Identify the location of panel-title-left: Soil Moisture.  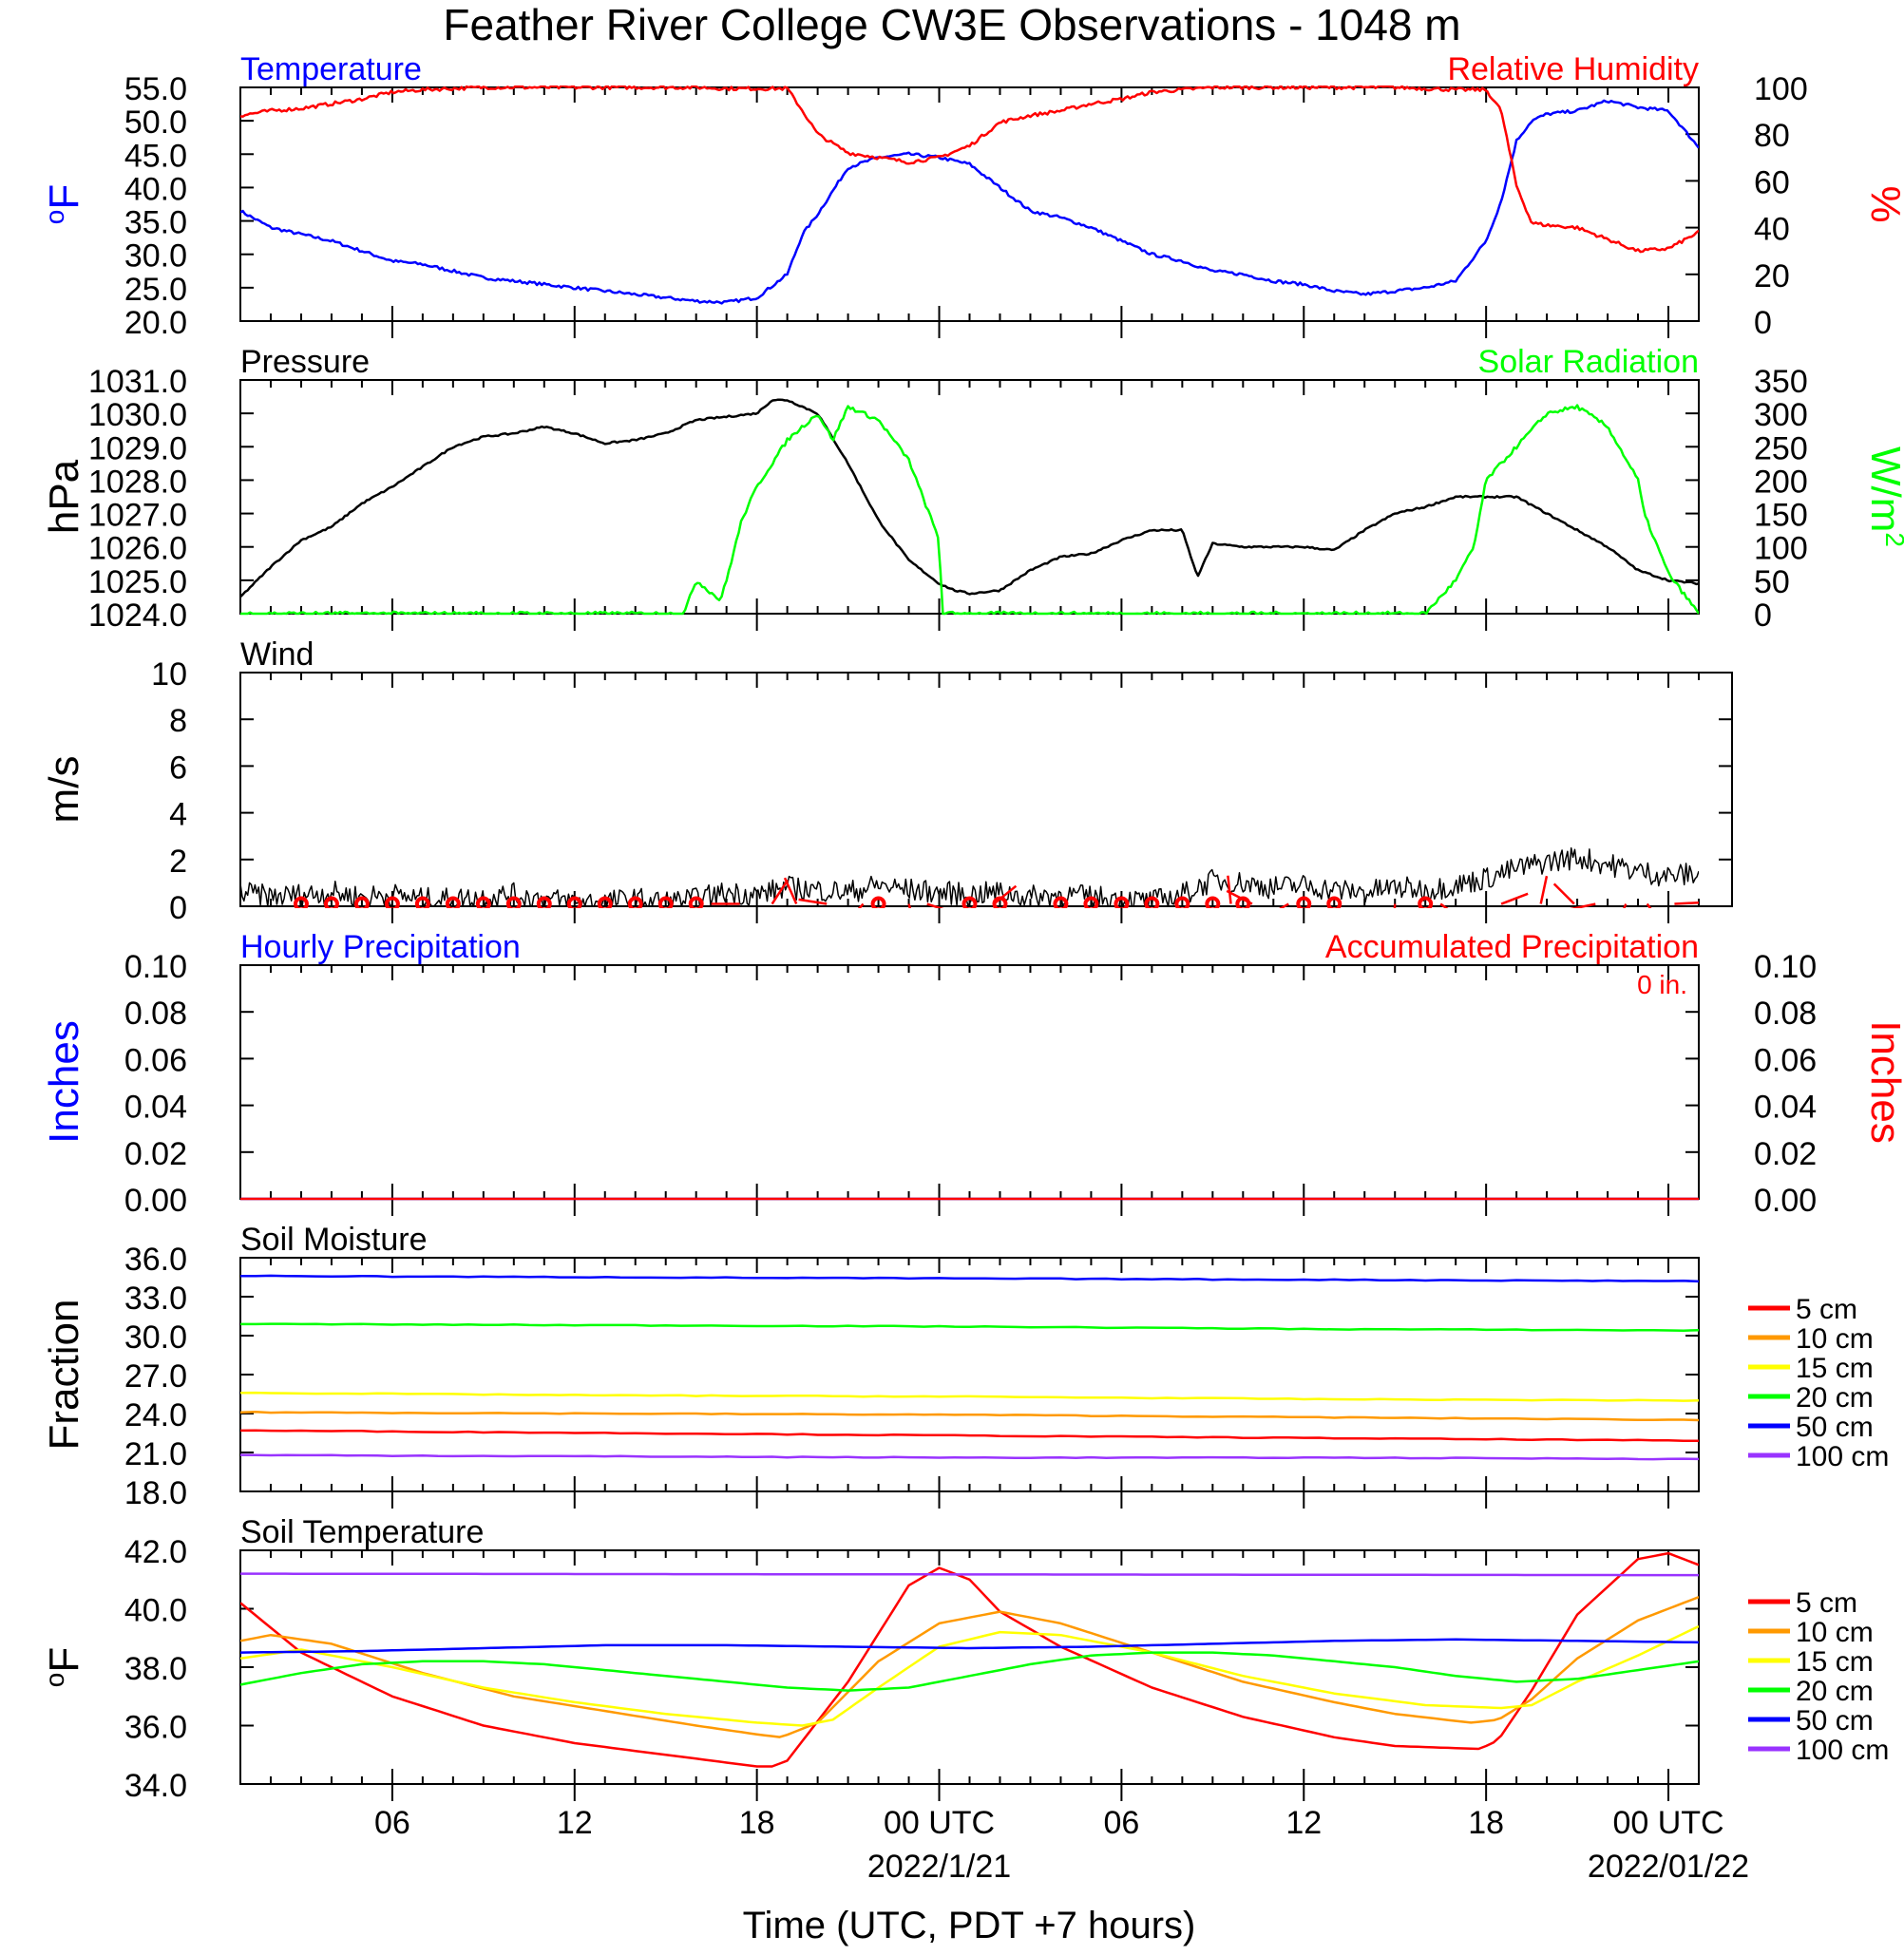
(334, 1240).